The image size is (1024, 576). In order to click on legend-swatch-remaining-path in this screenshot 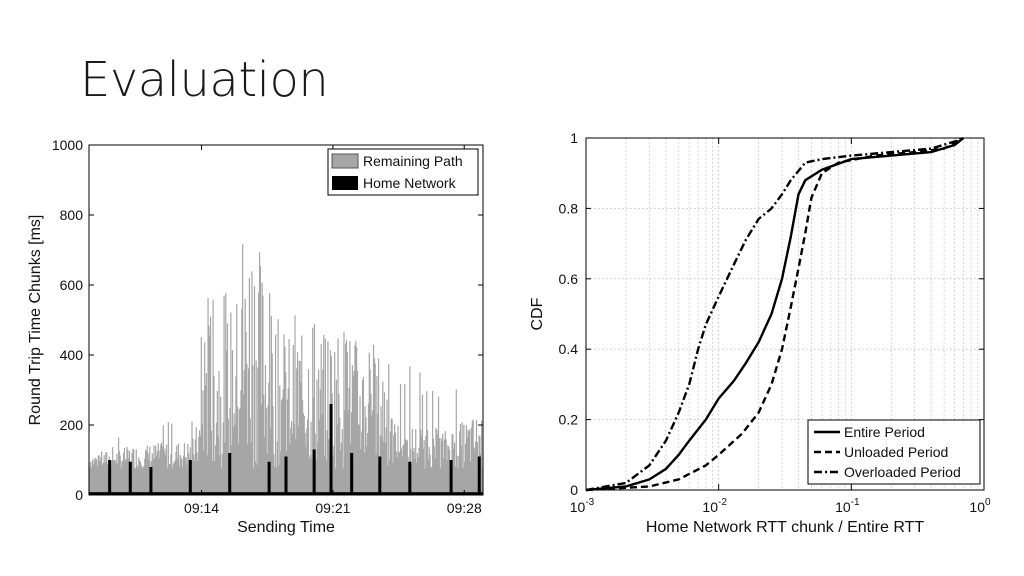, I will do `click(345, 161)`.